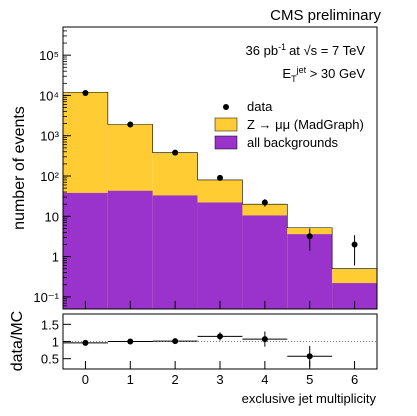 Image resolution: width=417 pixels, height=416 pixels. What do you see at coordinates (49, 176) in the screenshot?
I see `y-tick-label: 10²` at bounding box center [49, 176].